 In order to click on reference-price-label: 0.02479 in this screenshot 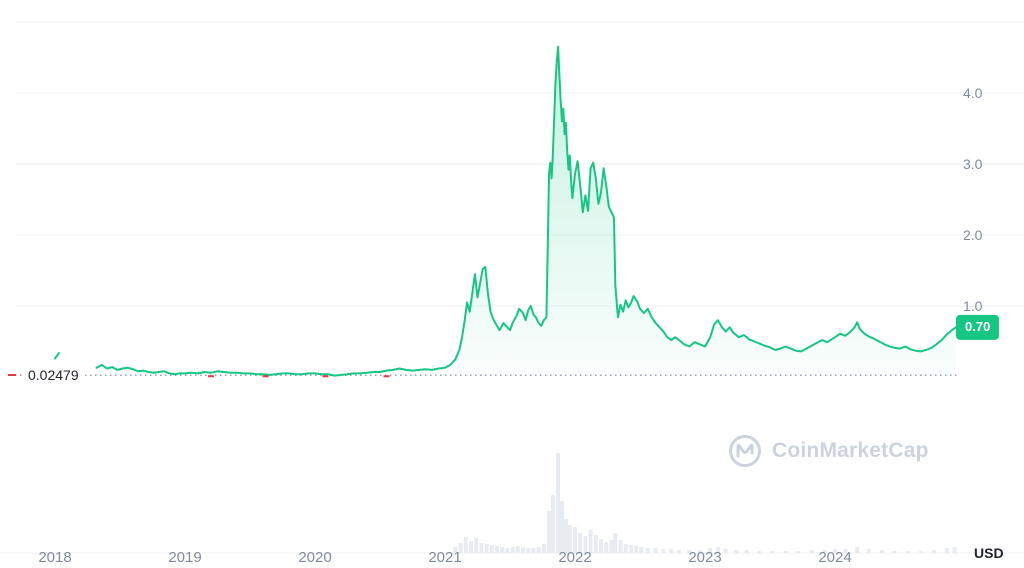, I will do `click(53, 375)`.